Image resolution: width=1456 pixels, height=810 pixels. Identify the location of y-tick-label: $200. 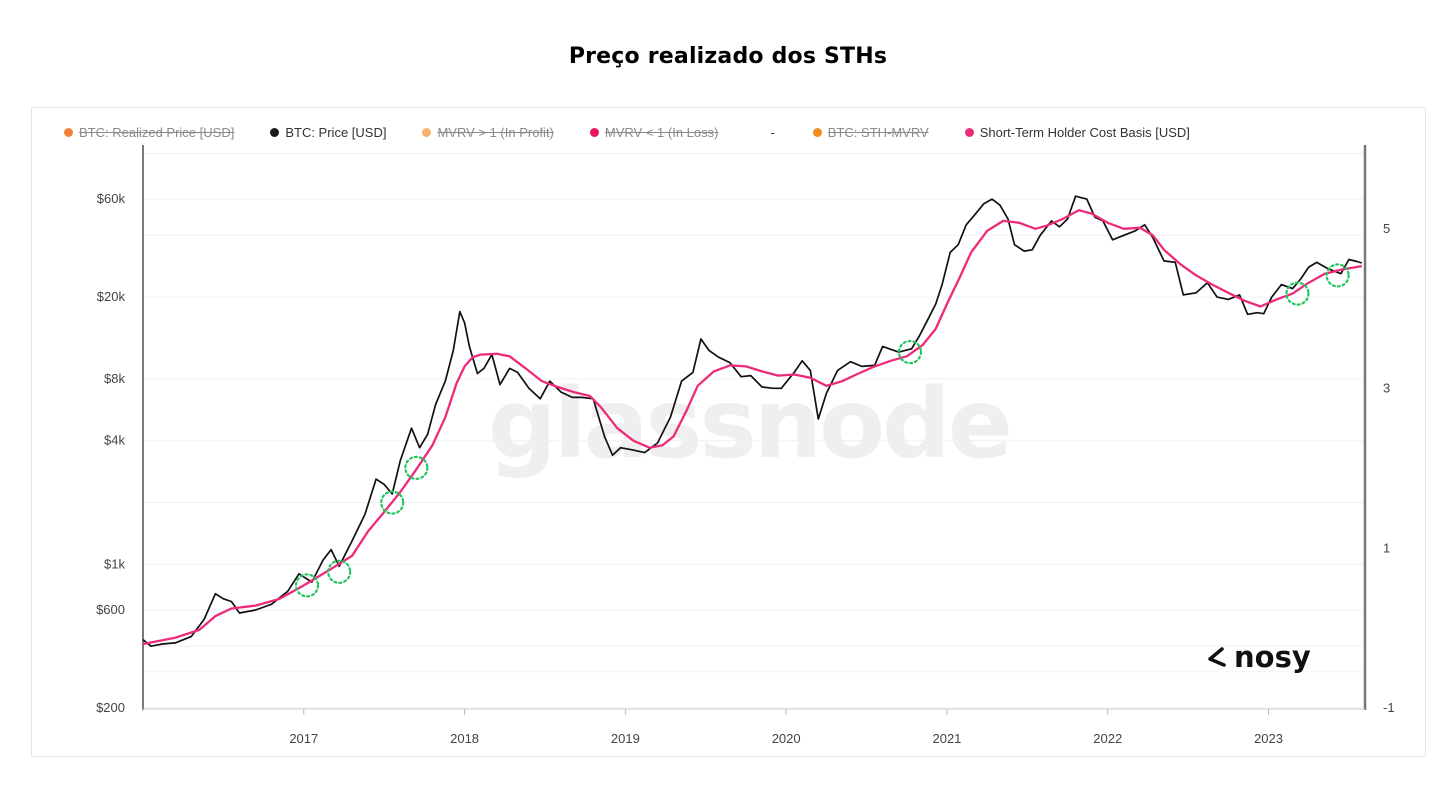
(110, 707).